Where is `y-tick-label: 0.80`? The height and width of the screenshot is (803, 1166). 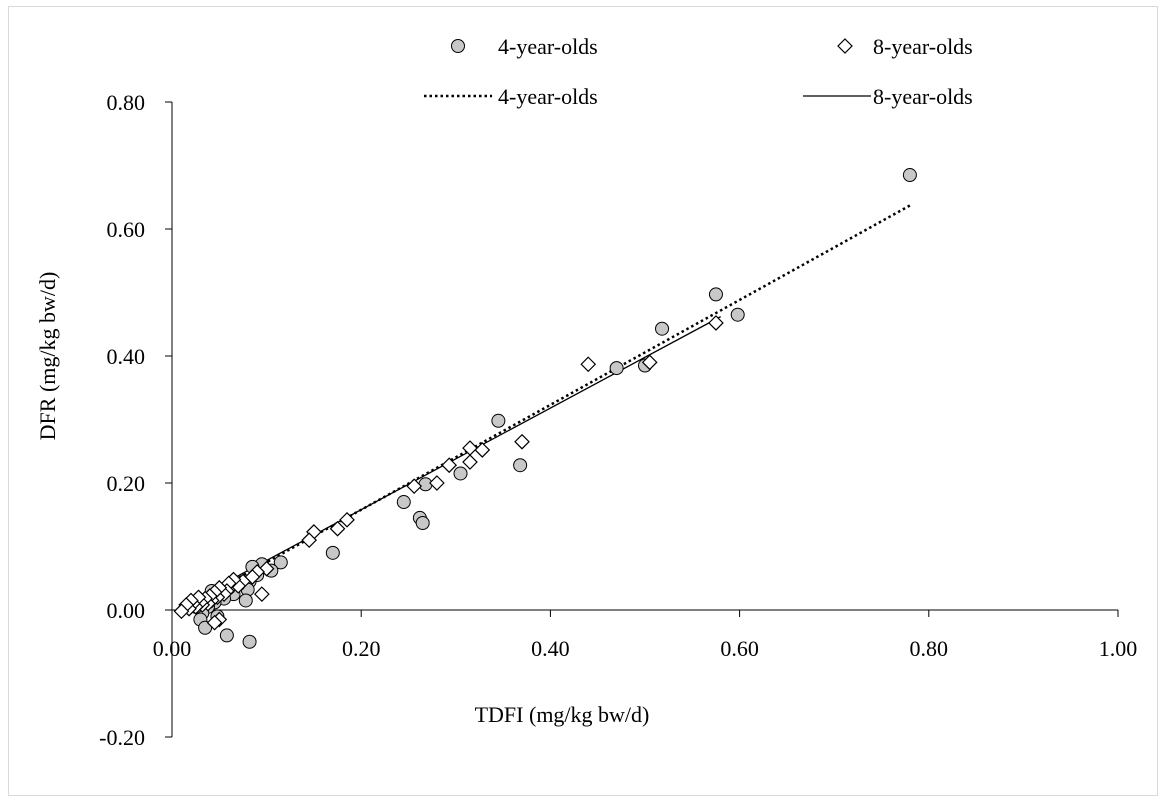
y-tick-label: 0.80 is located at coordinates (126, 102).